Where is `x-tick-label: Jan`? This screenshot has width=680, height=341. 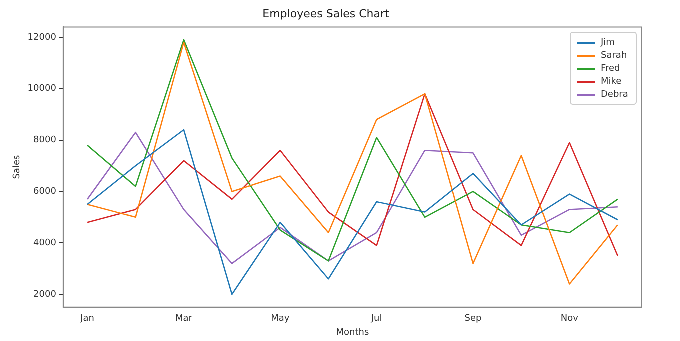 x-tick-label: Jan is located at coordinates (87, 319).